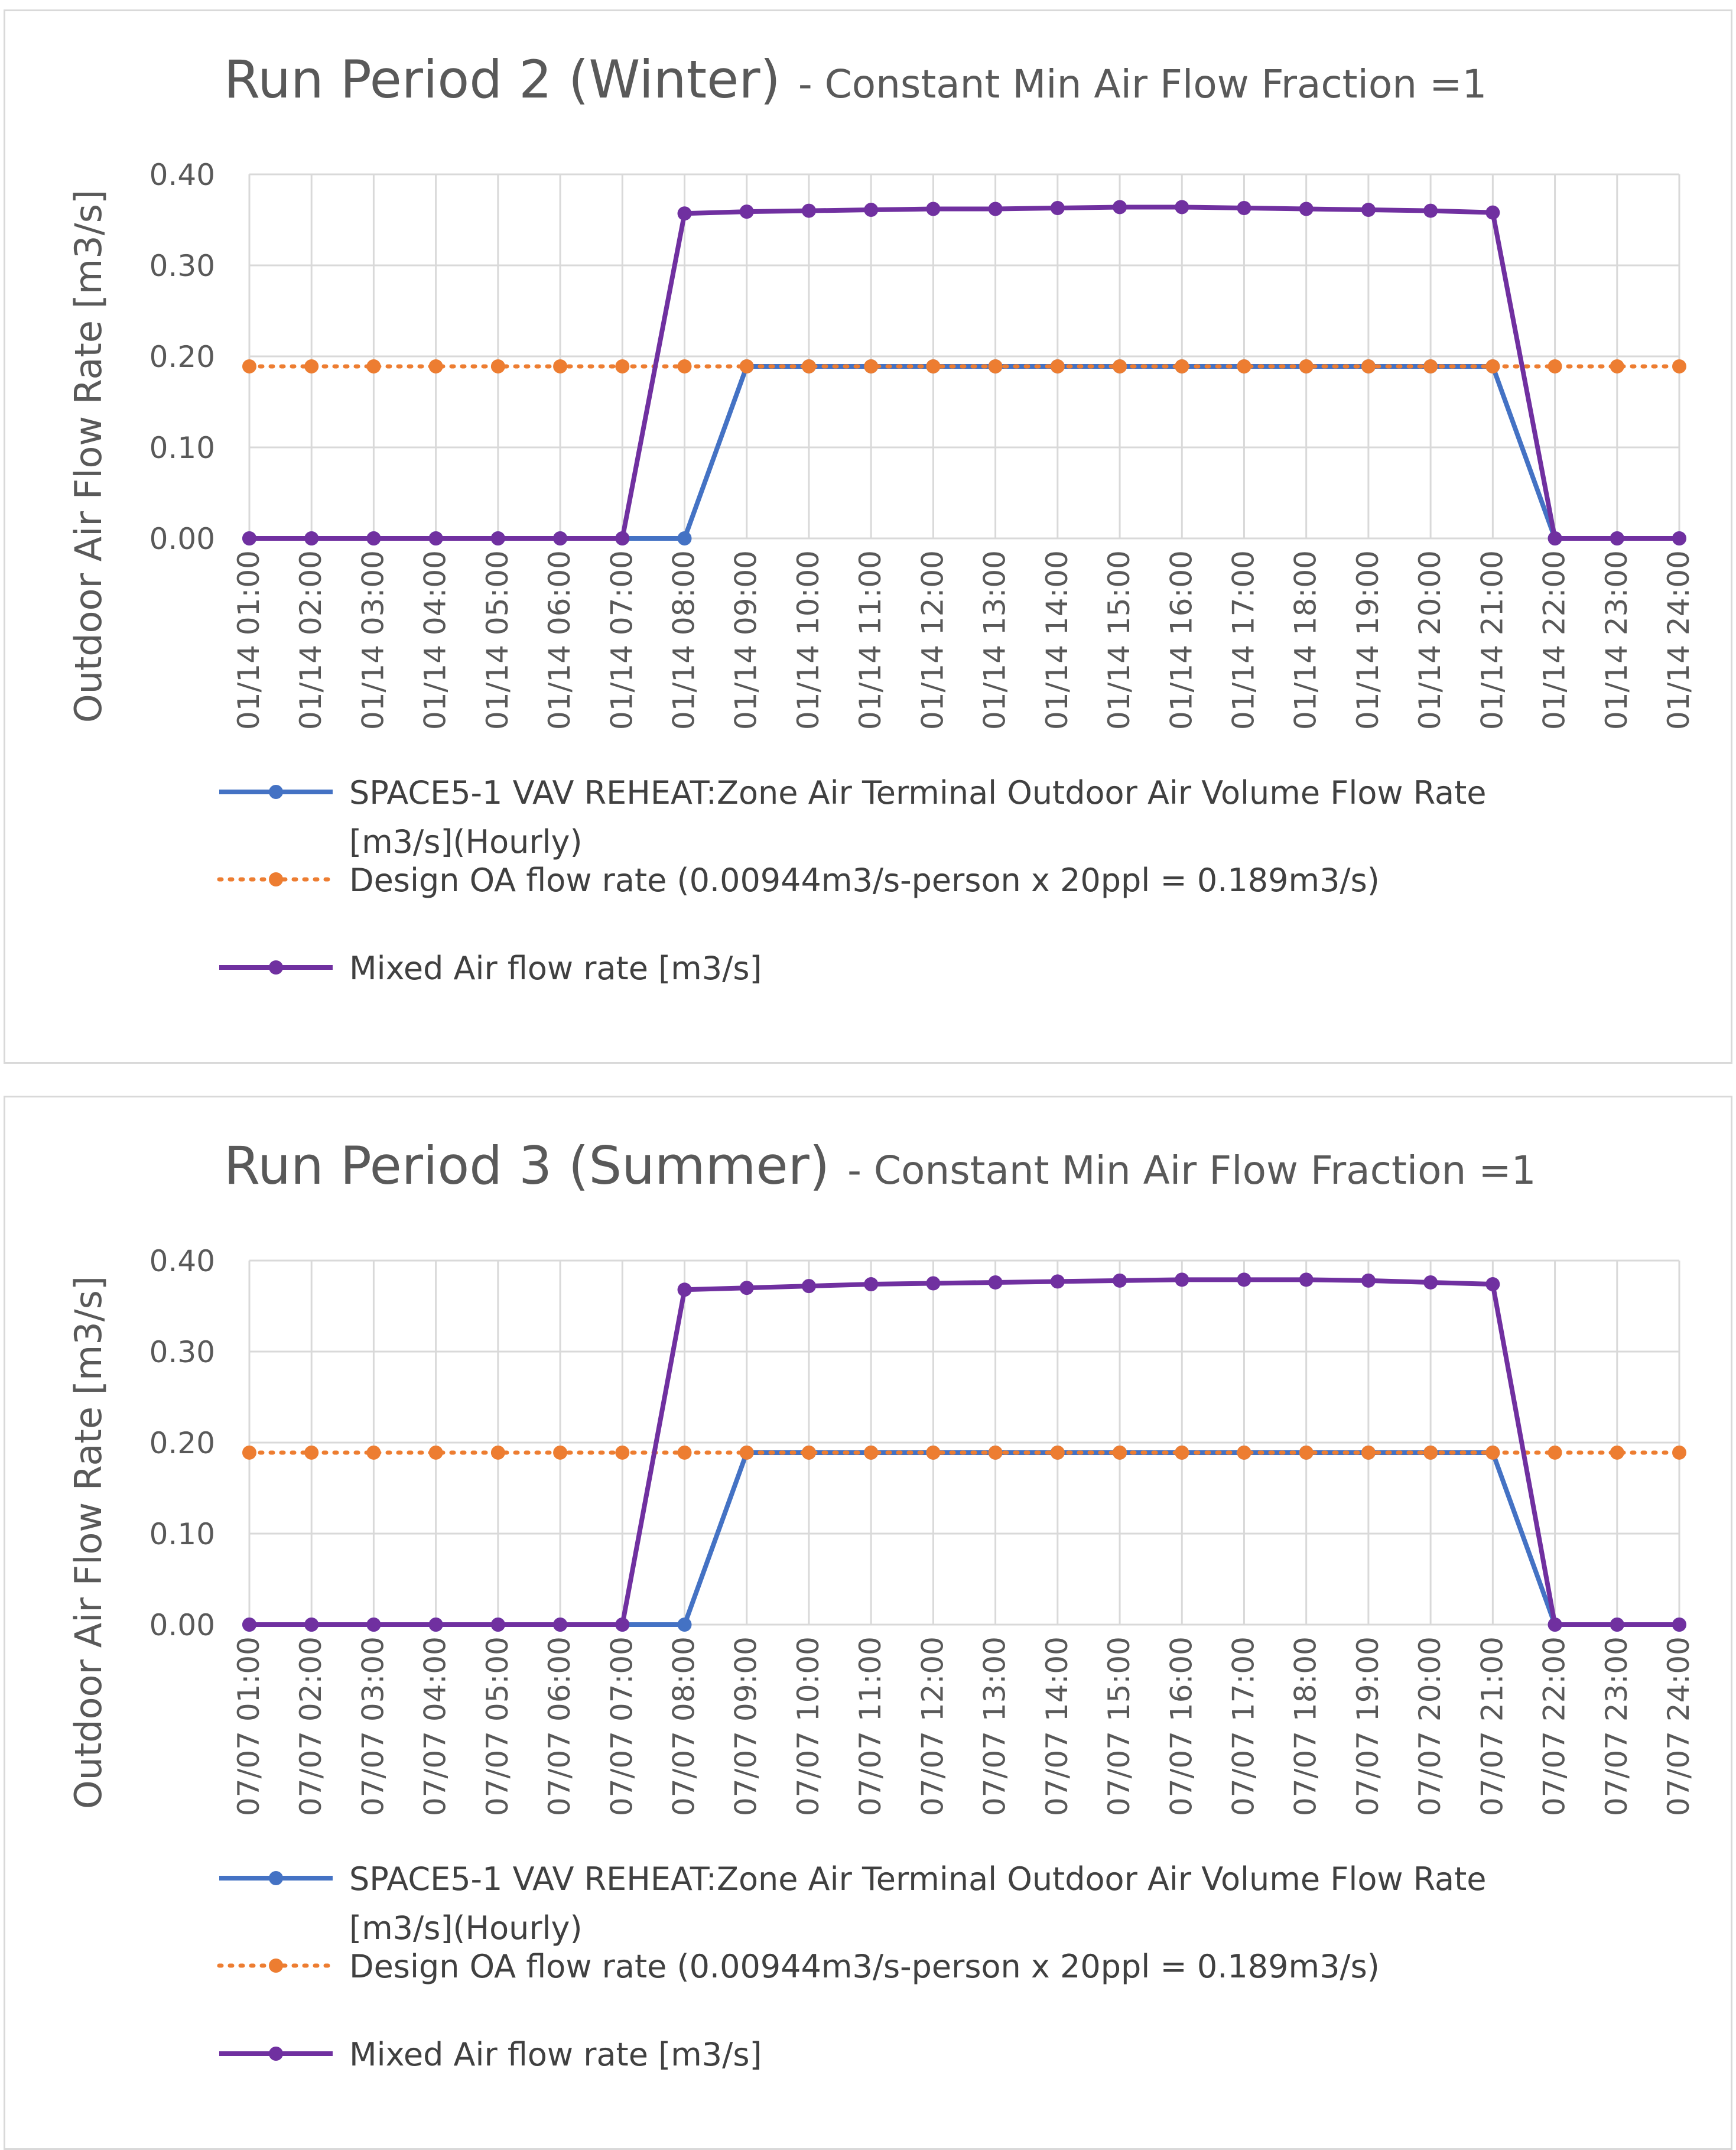 The image size is (1736, 2150). Describe the element at coordinates (1617, 640) in the screenshot. I see `x-tick-label: 01/14 23:00` at that location.